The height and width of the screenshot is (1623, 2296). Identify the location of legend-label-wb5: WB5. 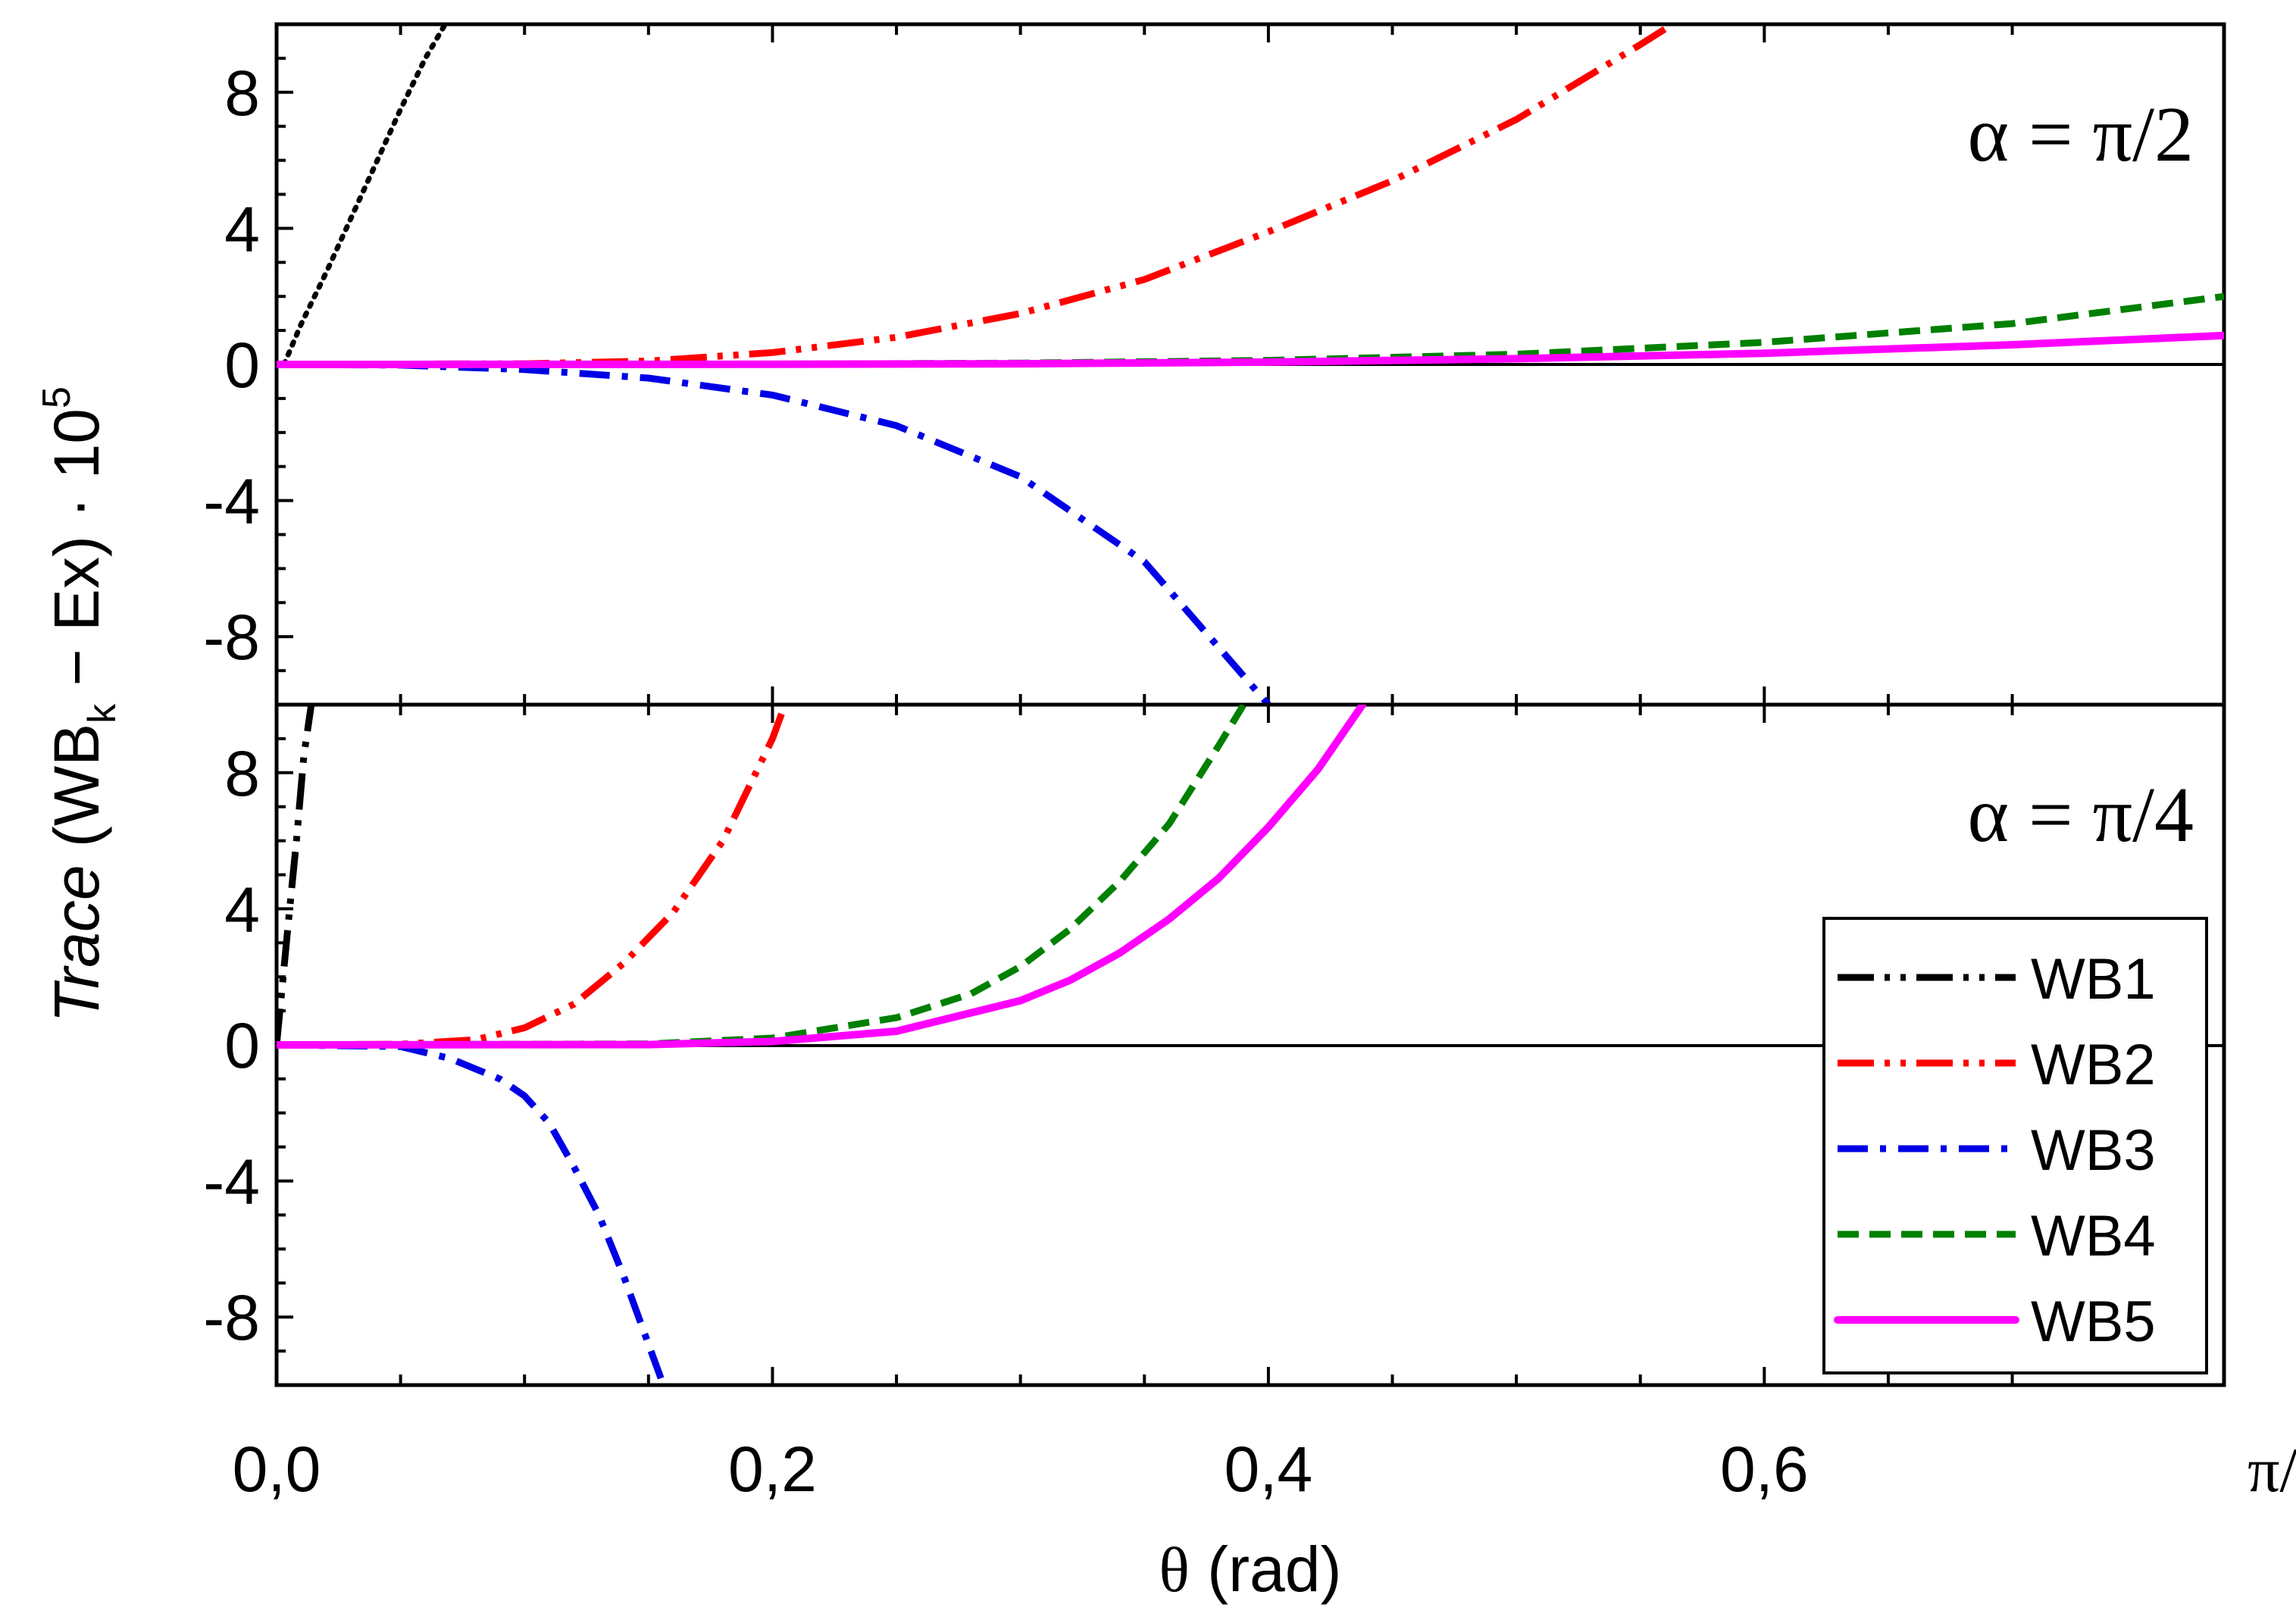
(2093, 1322).